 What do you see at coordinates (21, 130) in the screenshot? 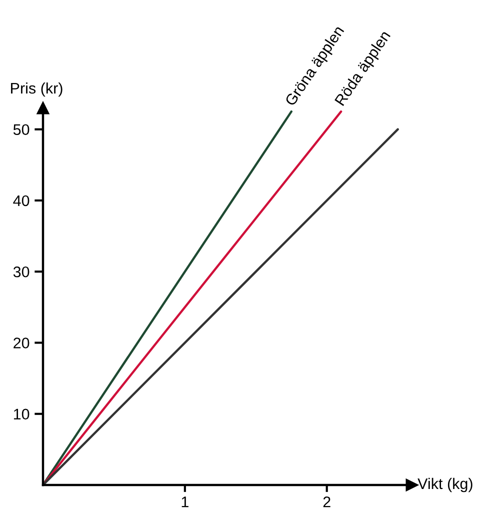
I see `y-tick-label: 50` at bounding box center [21, 130].